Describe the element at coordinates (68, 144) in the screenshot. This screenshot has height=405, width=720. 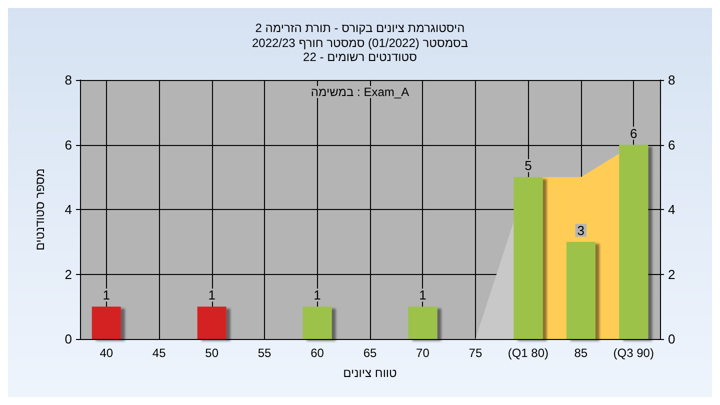
I see `y-tick-label: 6` at that location.